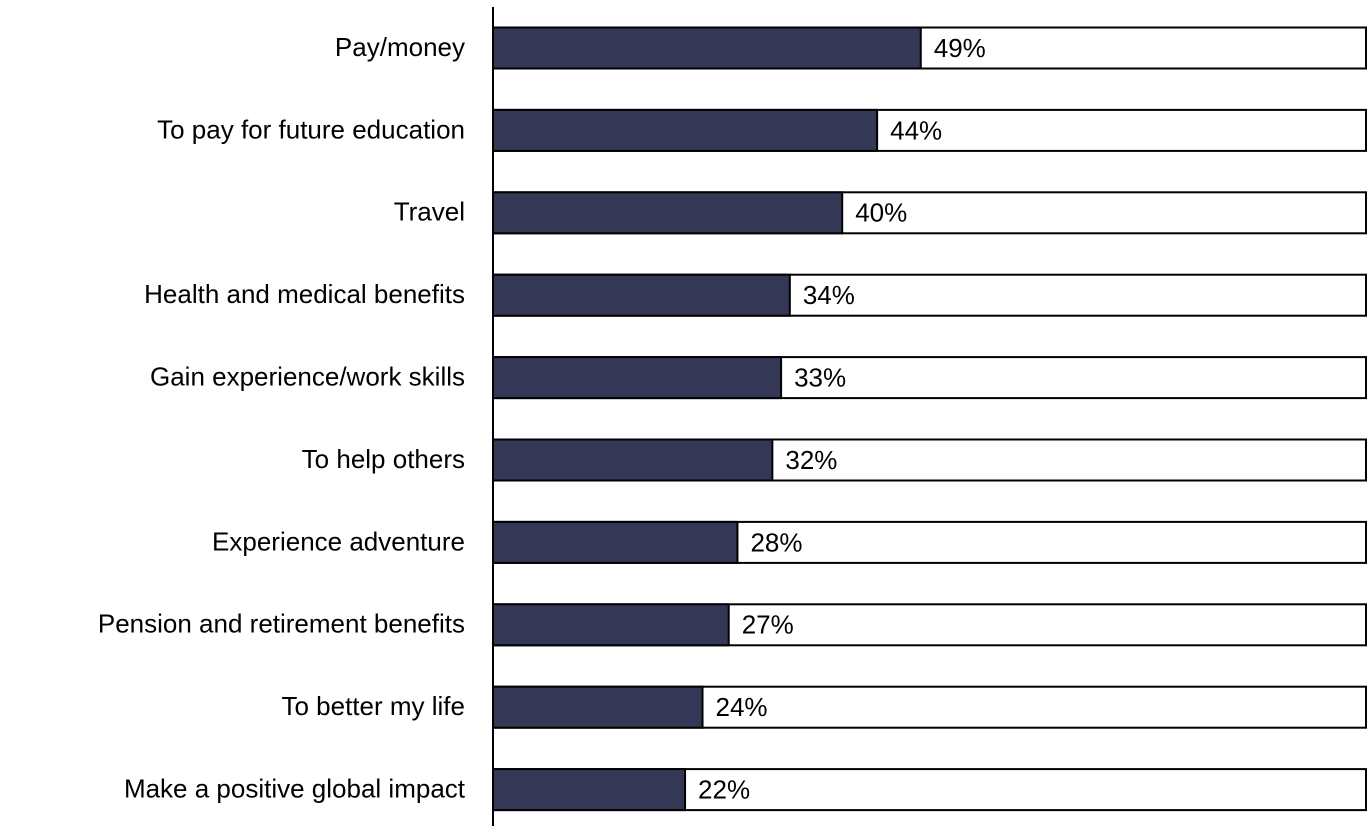 This screenshot has width=1367, height=826. What do you see at coordinates (776, 542) in the screenshot?
I see `data-label: 28%` at bounding box center [776, 542].